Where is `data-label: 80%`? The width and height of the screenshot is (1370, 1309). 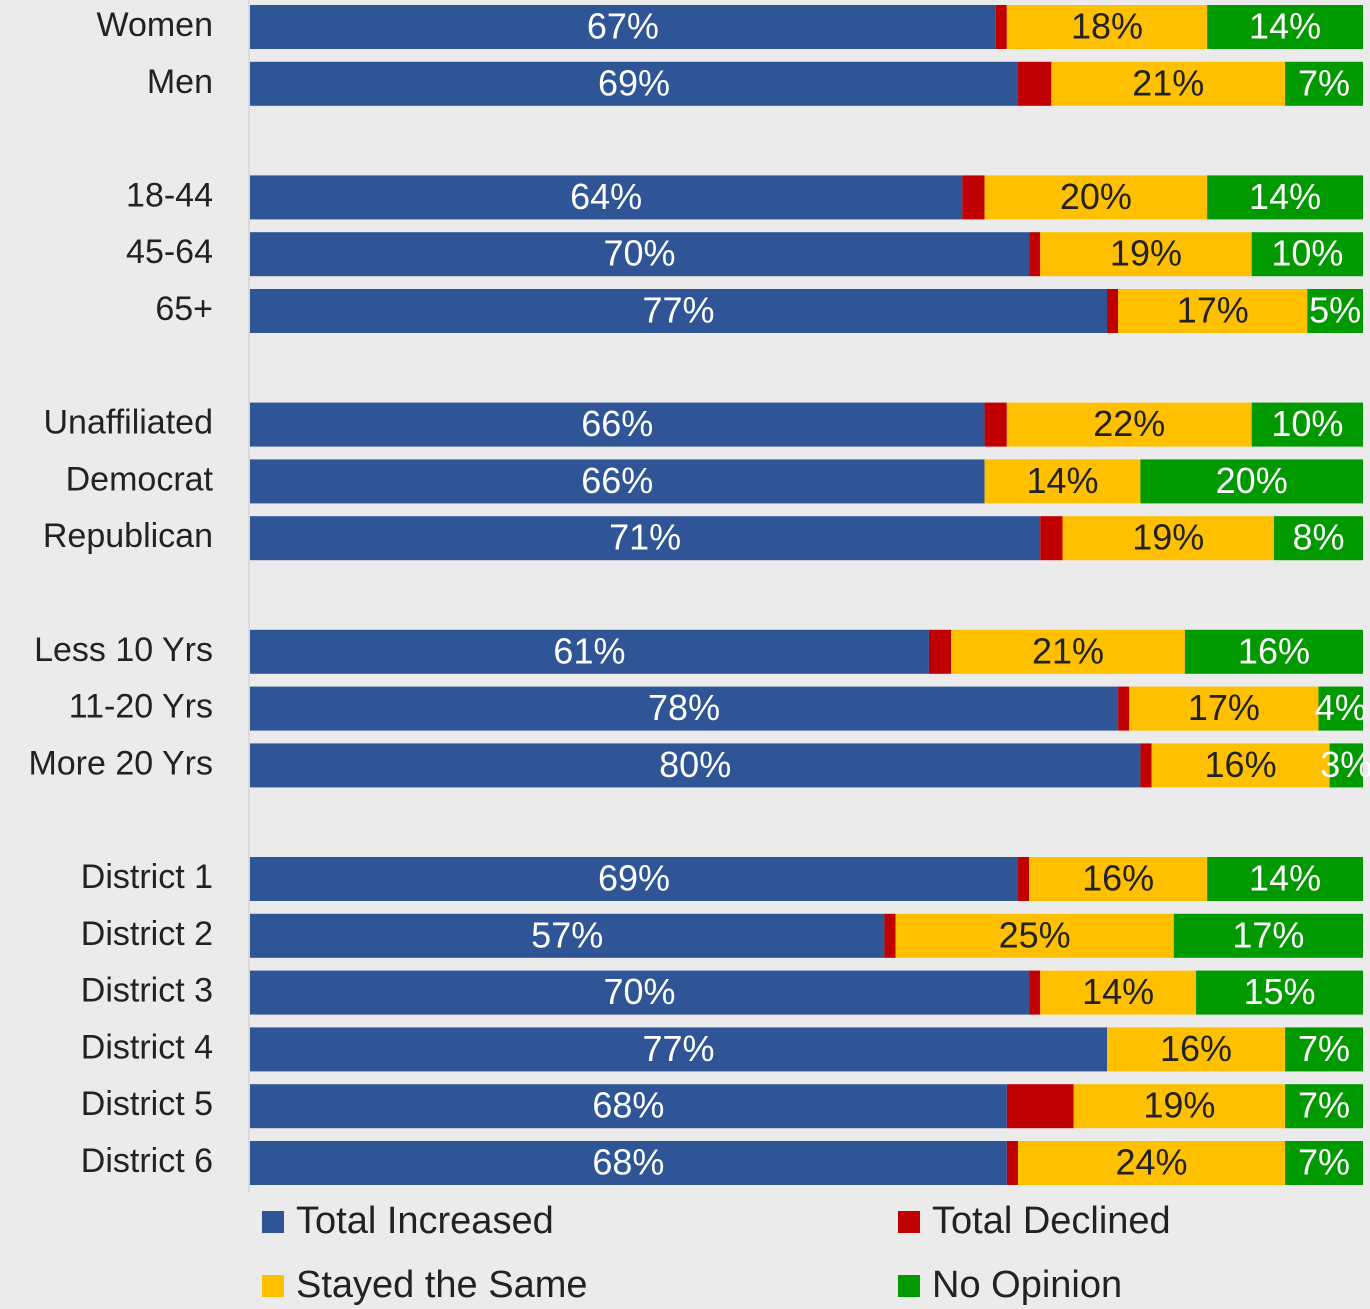
data-label: 80% is located at coordinates (695, 764).